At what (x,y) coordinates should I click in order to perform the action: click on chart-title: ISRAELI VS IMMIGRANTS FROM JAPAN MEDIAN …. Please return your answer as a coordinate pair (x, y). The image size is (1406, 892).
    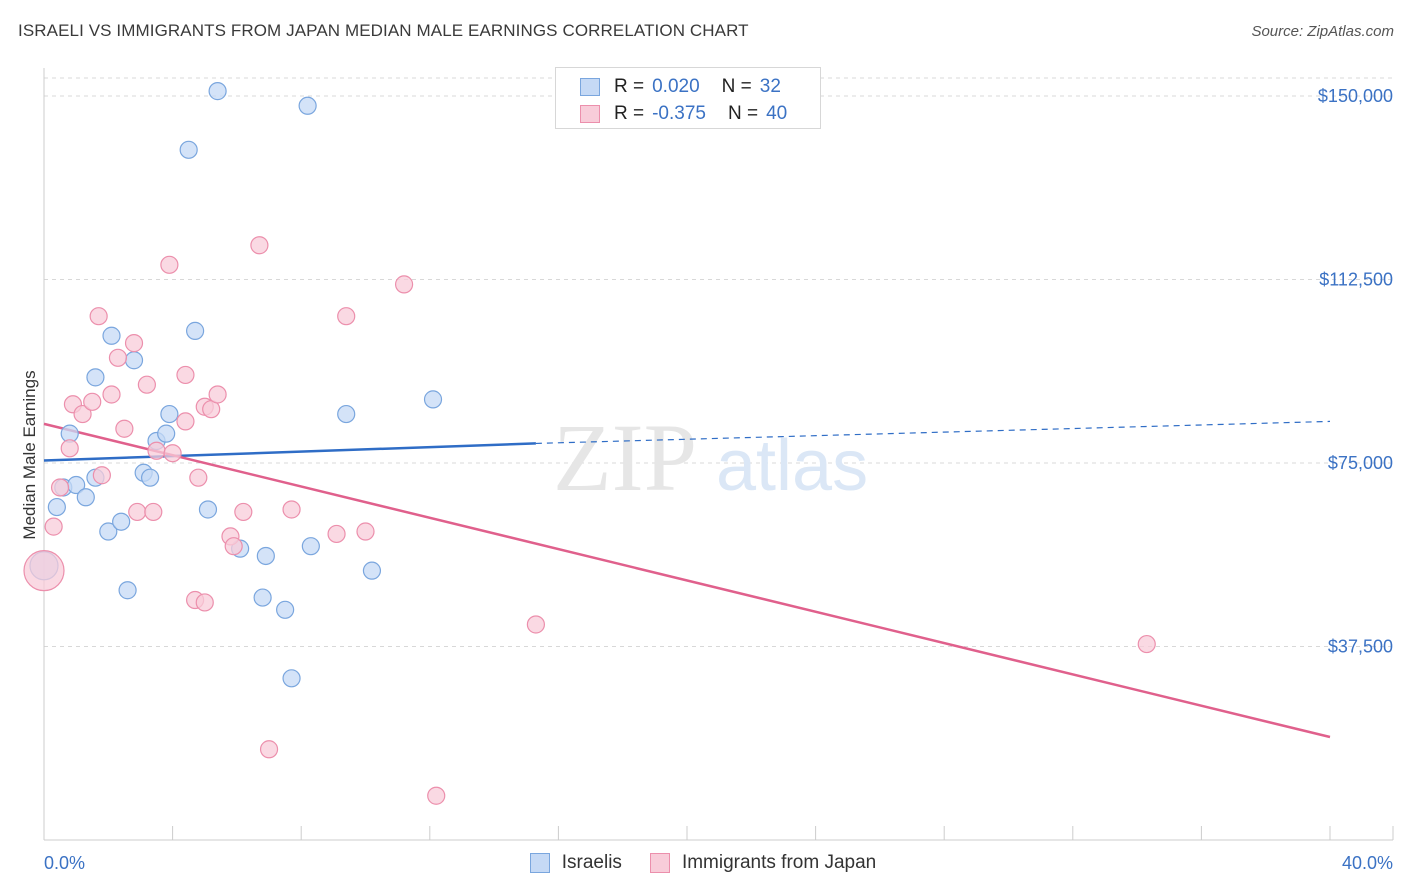
    Looking at the image, I should click on (383, 30).